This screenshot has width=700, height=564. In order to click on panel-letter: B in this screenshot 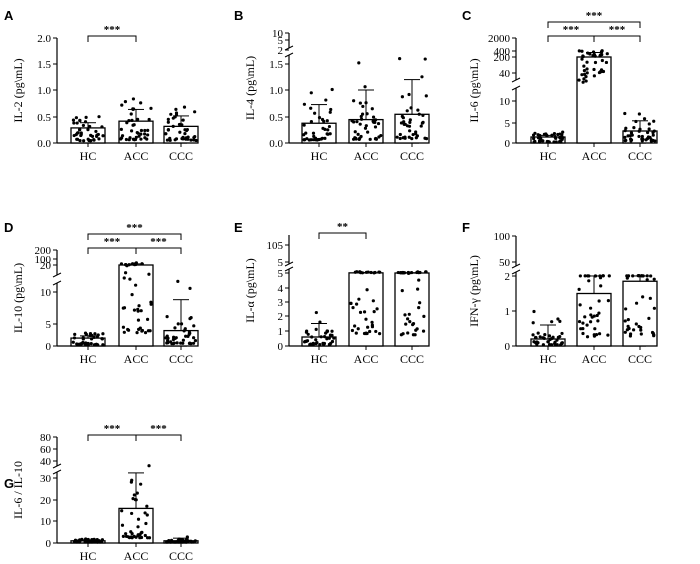, I will do `click(238, 15)`.